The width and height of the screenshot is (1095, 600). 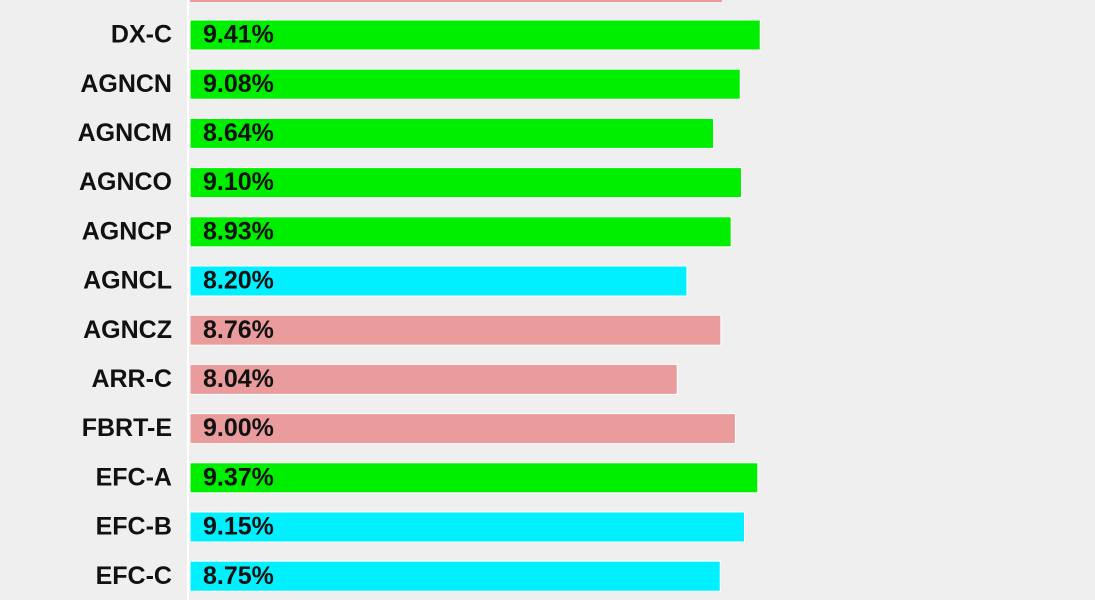 What do you see at coordinates (134, 527) in the screenshot?
I see `category-label: EFC-B` at bounding box center [134, 527].